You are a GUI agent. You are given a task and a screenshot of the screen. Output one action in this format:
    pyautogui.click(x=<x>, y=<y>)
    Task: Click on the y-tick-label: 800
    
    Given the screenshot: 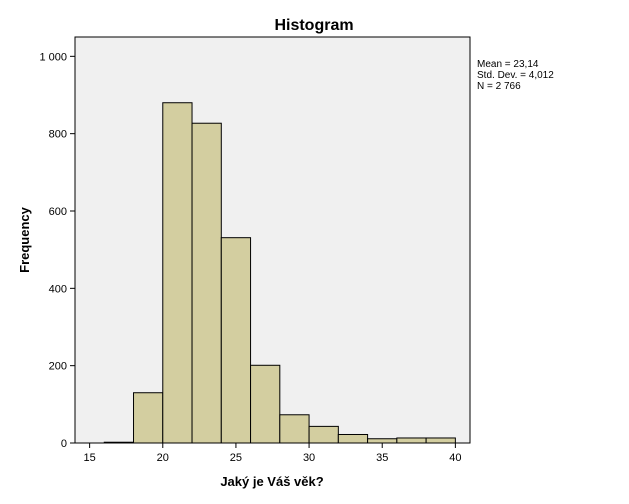 What is the action you would take?
    pyautogui.click(x=58, y=135)
    